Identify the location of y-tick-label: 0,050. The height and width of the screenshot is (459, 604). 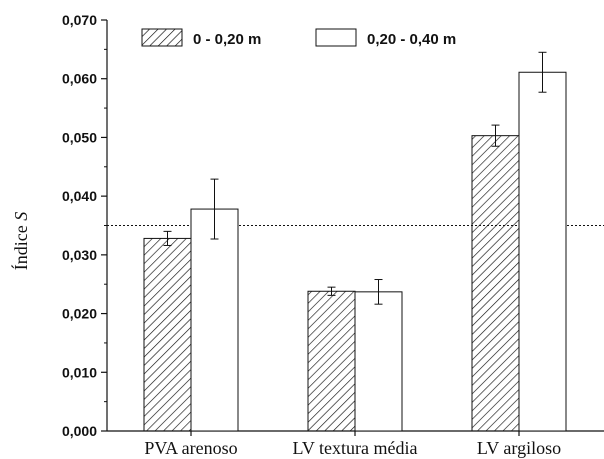
(79, 137).